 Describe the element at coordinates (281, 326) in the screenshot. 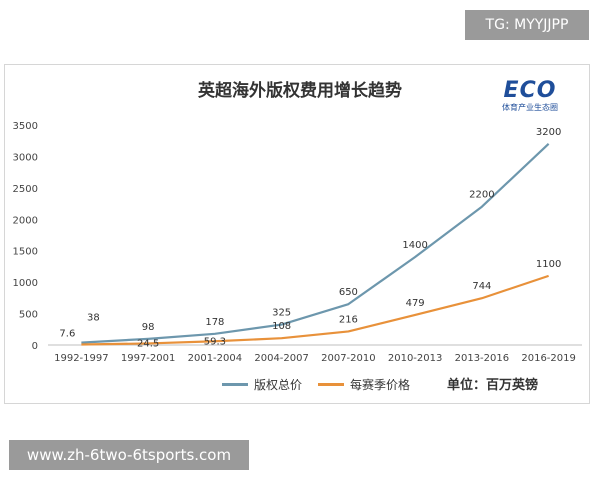

I see `data-label: 108` at that location.